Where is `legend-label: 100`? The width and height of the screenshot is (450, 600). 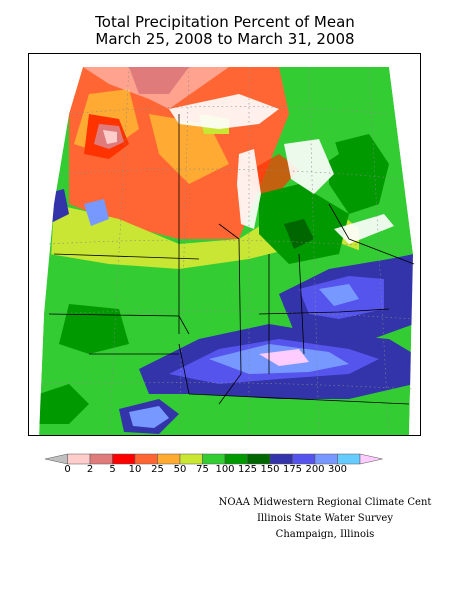 legend-label: 100 is located at coordinates (225, 469).